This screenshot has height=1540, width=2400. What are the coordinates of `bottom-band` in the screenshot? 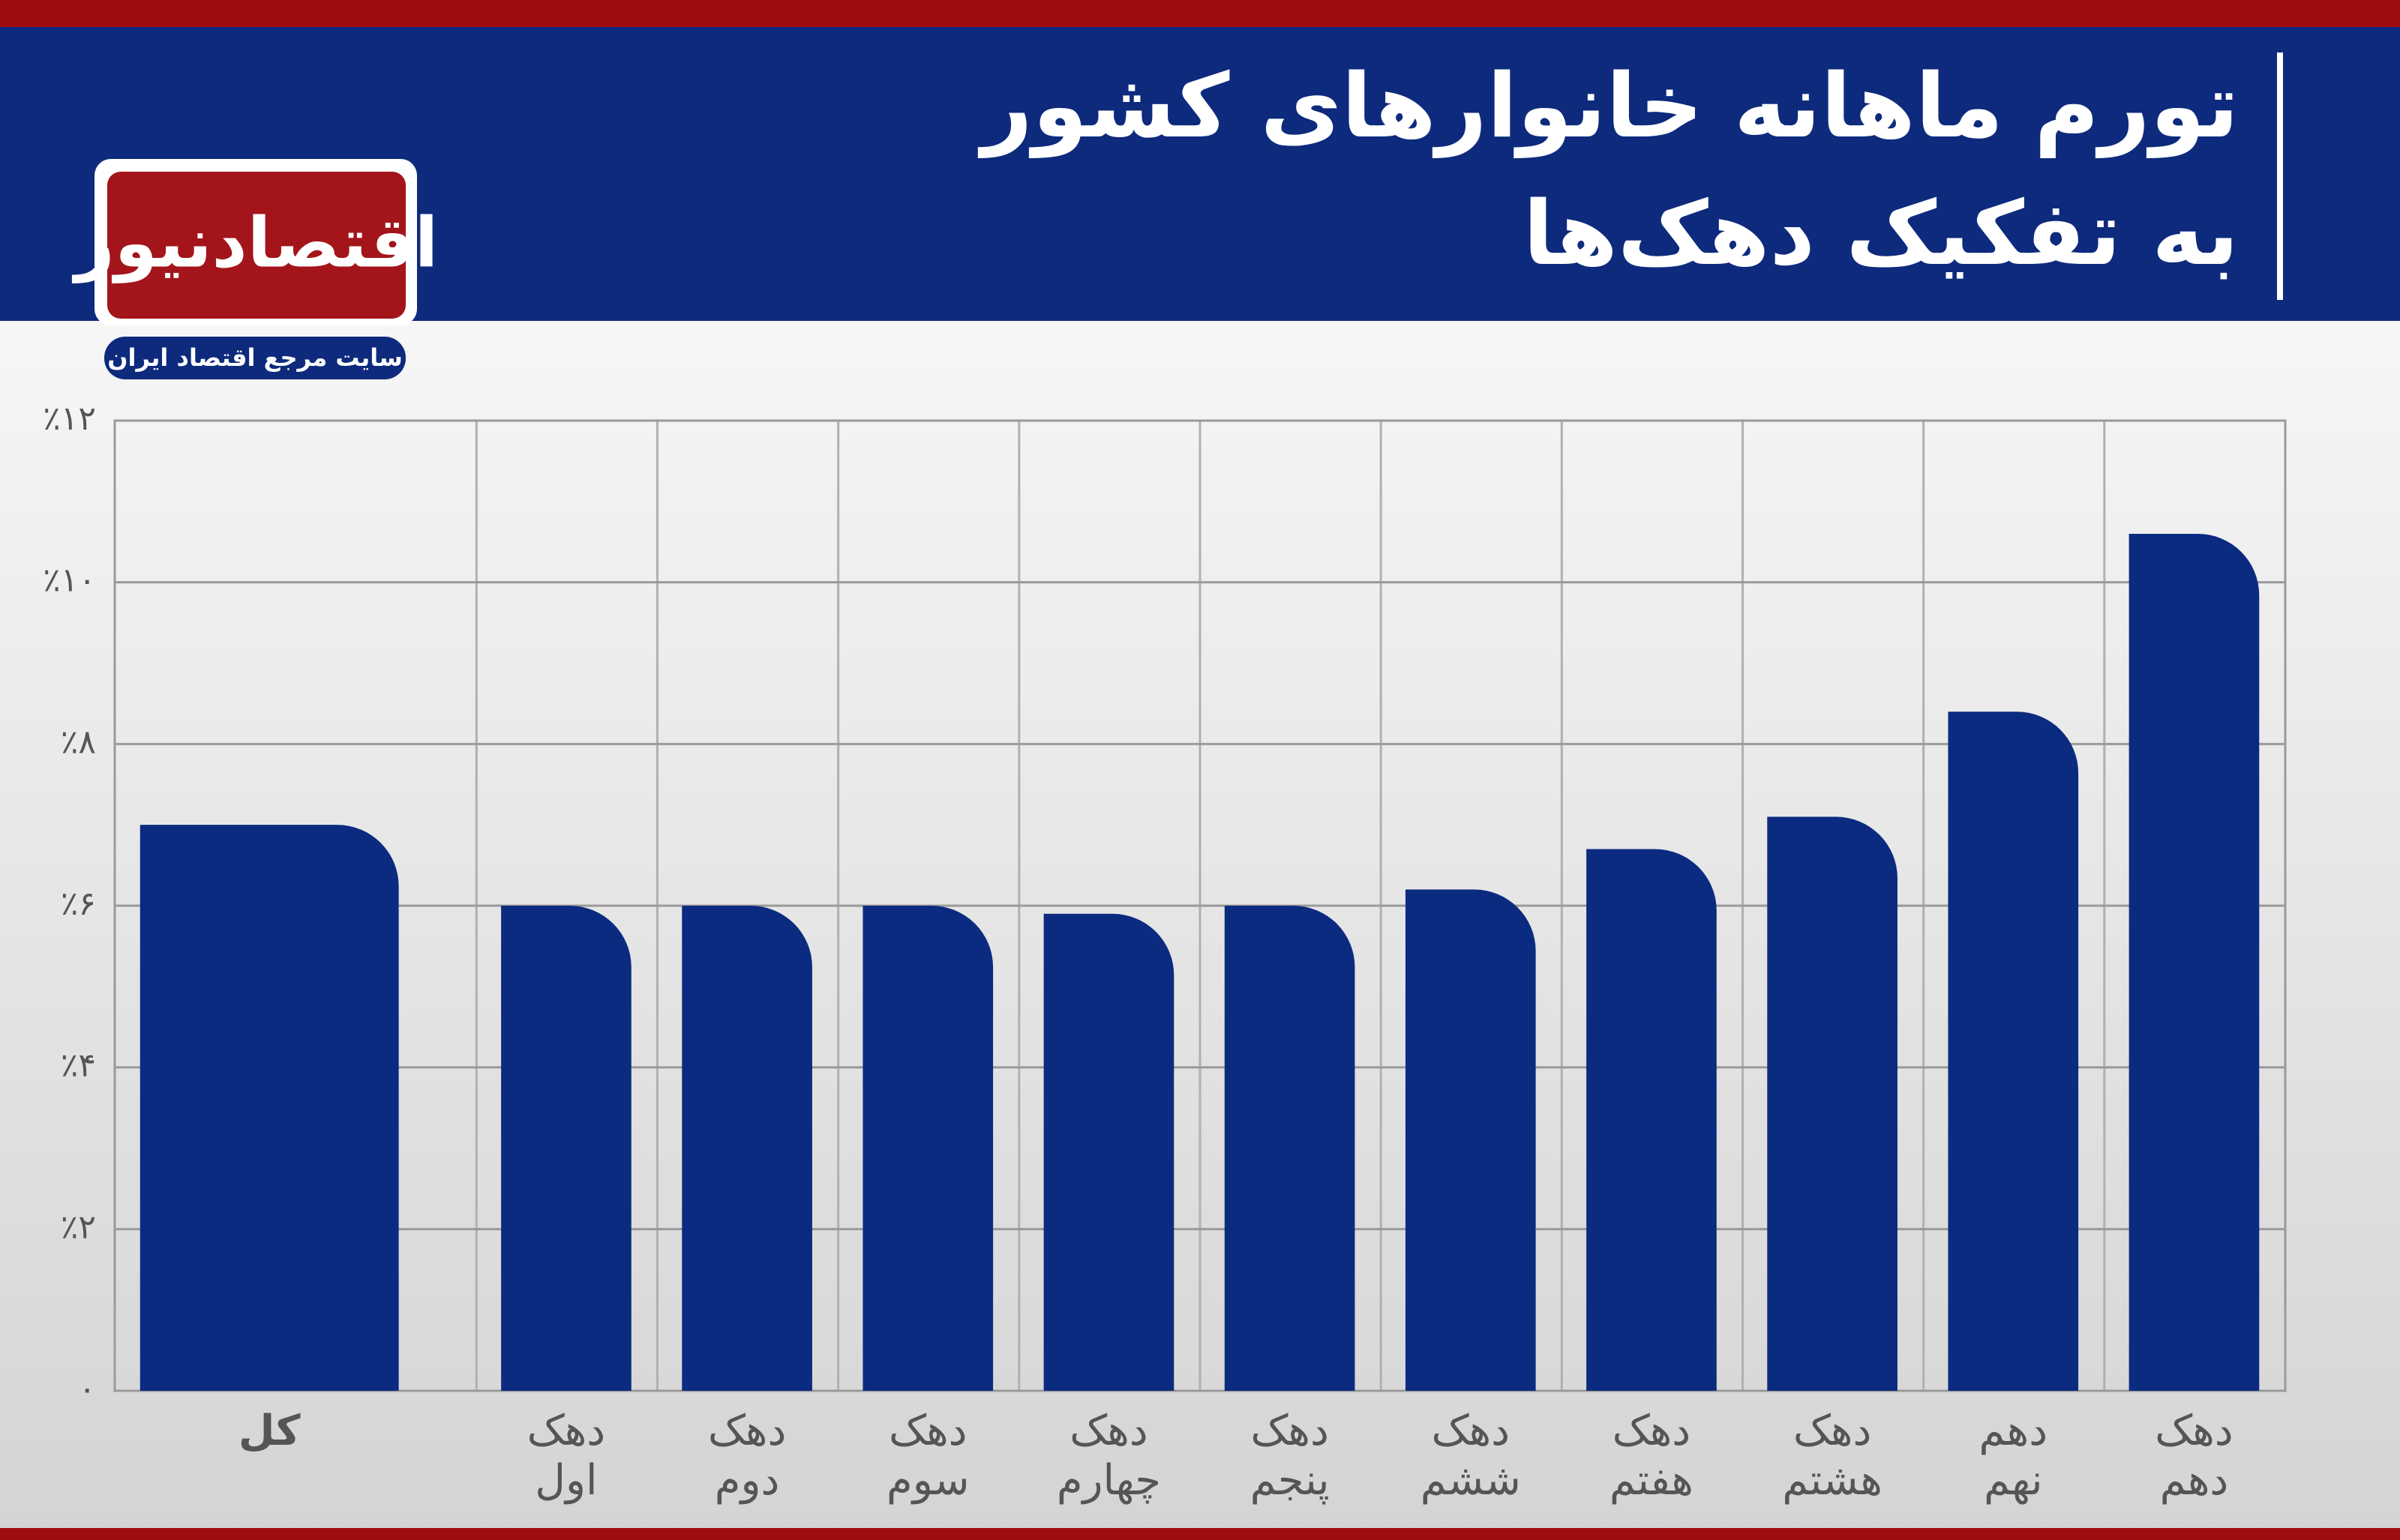 It's located at (1200, 1534).